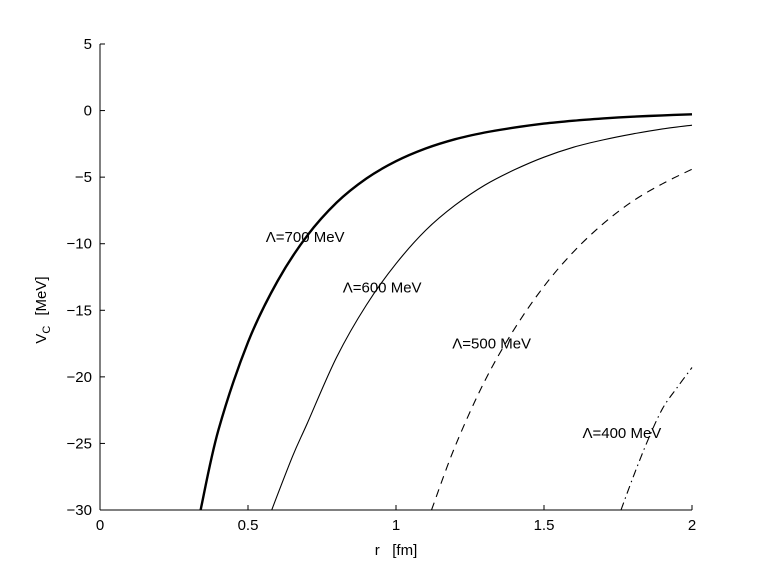 This screenshot has width=764, height=575. What do you see at coordinates (491, 344) in the screenshot?
I see `curve-label-3: Λ=500 MeV` at bounding box center [491, 344].